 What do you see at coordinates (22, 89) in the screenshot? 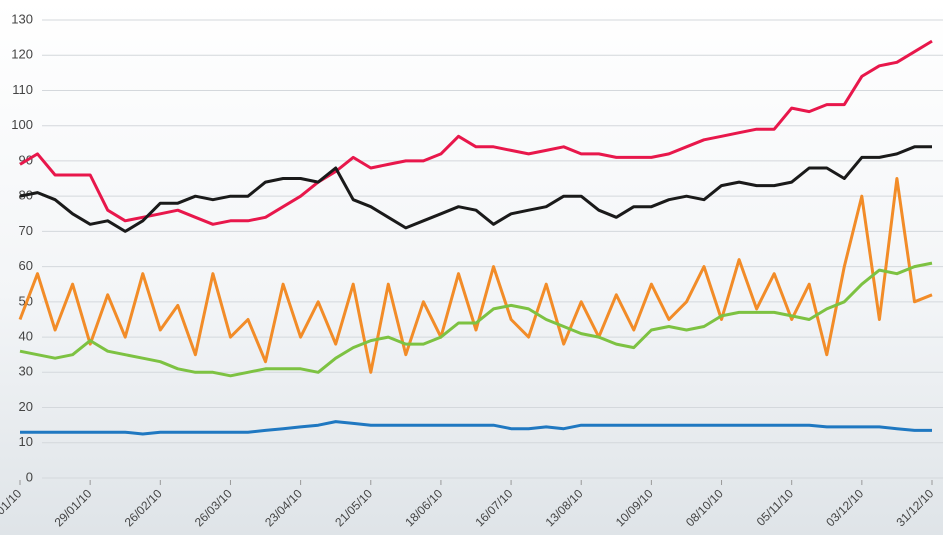
I see `y-tick-label: 110` at bounding box center [22, 89].